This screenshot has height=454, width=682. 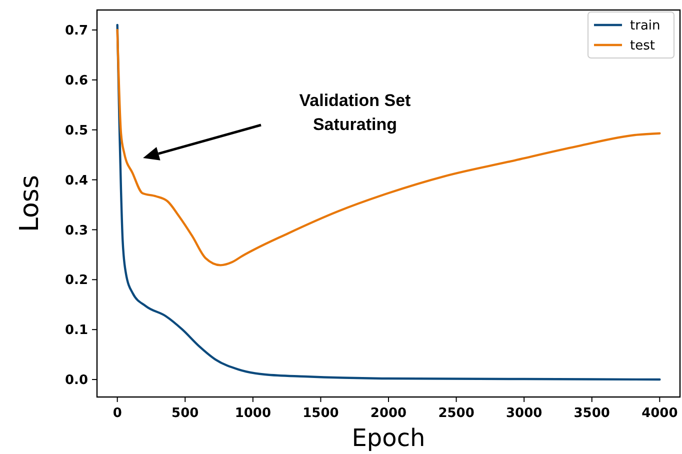 I want to click on x-tick-label: 500, so click(x=185, y=413).